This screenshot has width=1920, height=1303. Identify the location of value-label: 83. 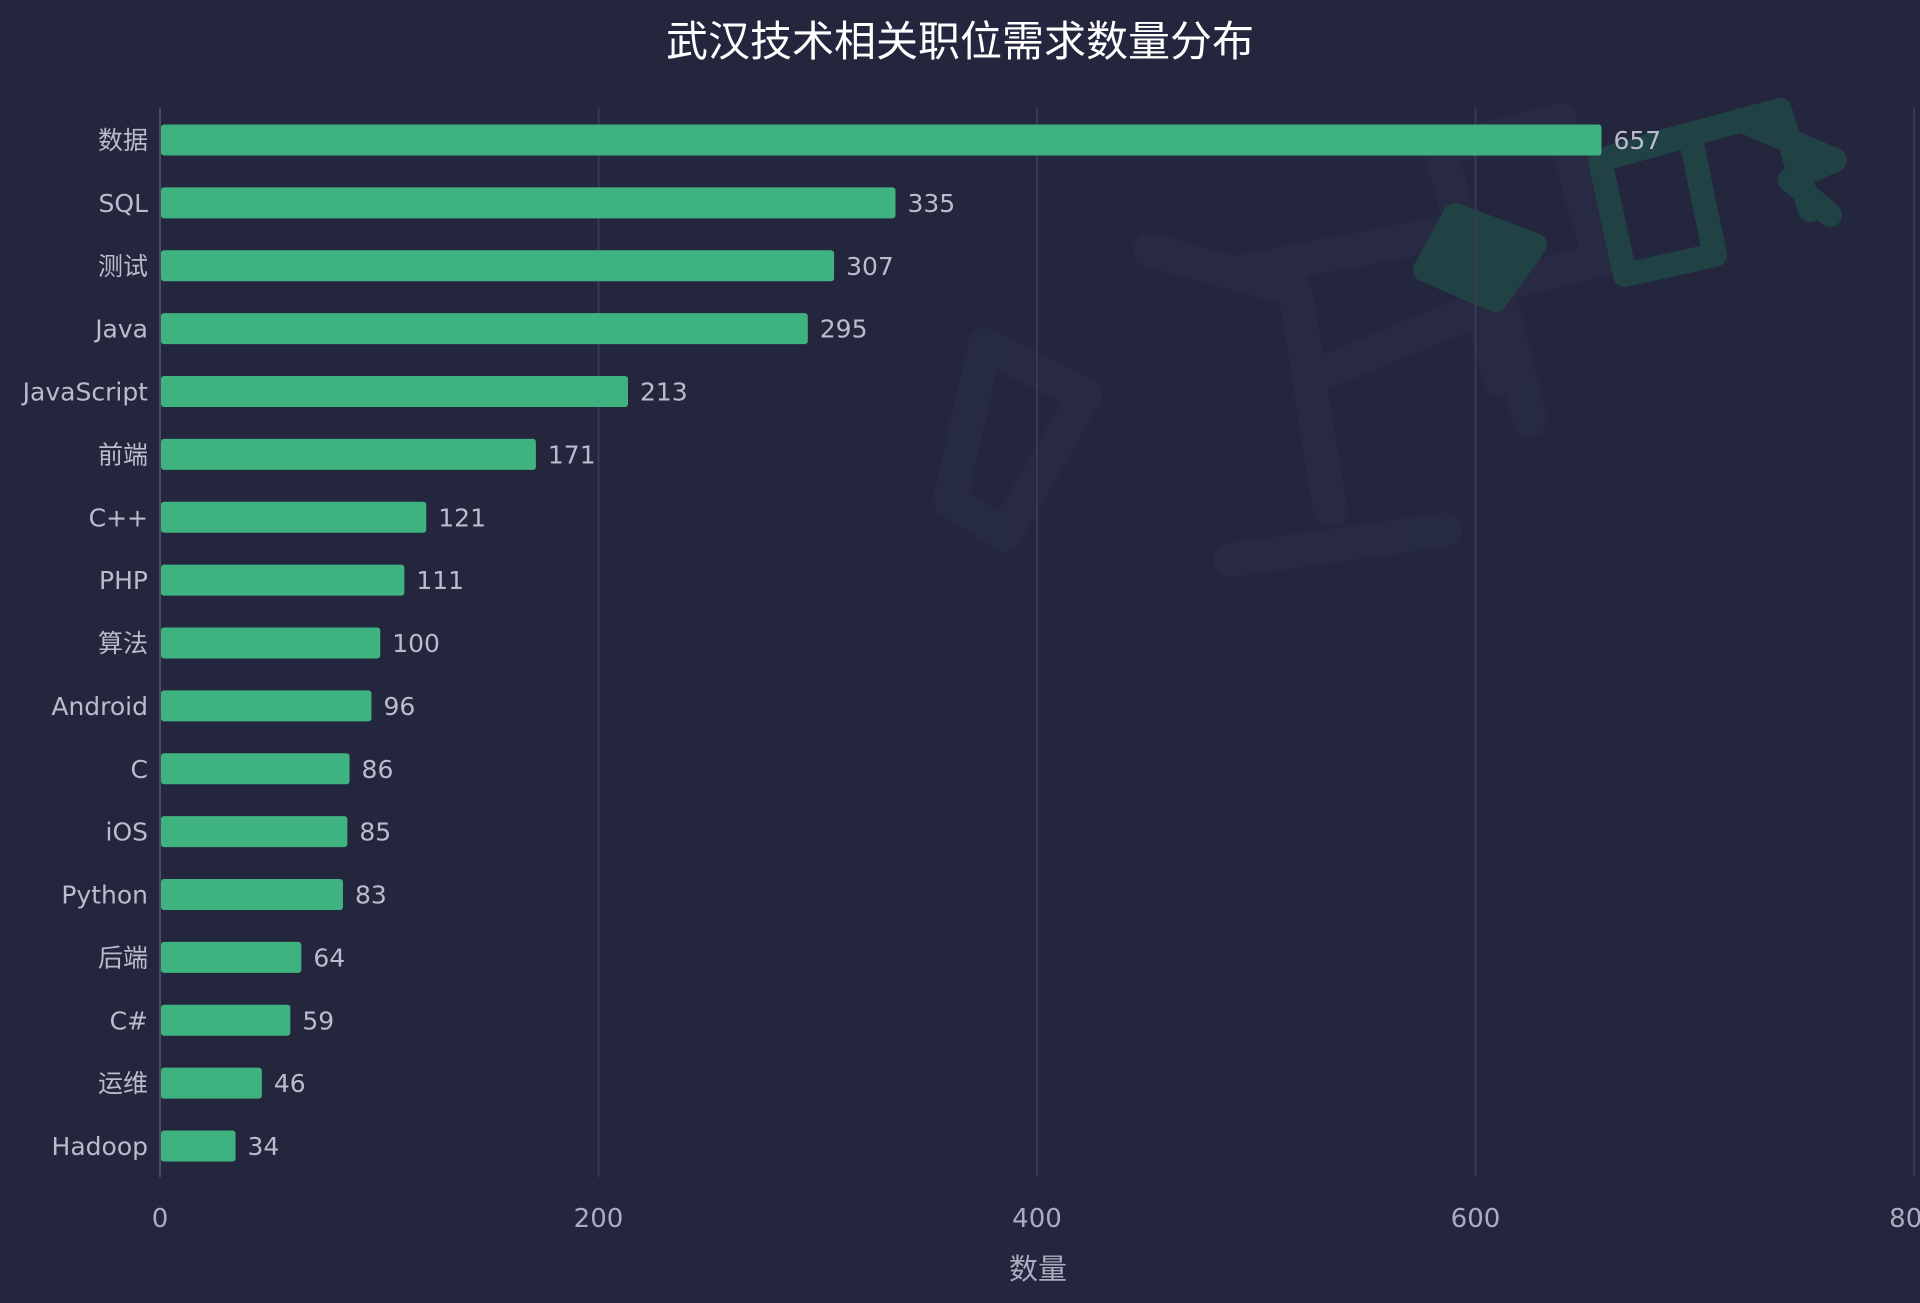
(371, 895).